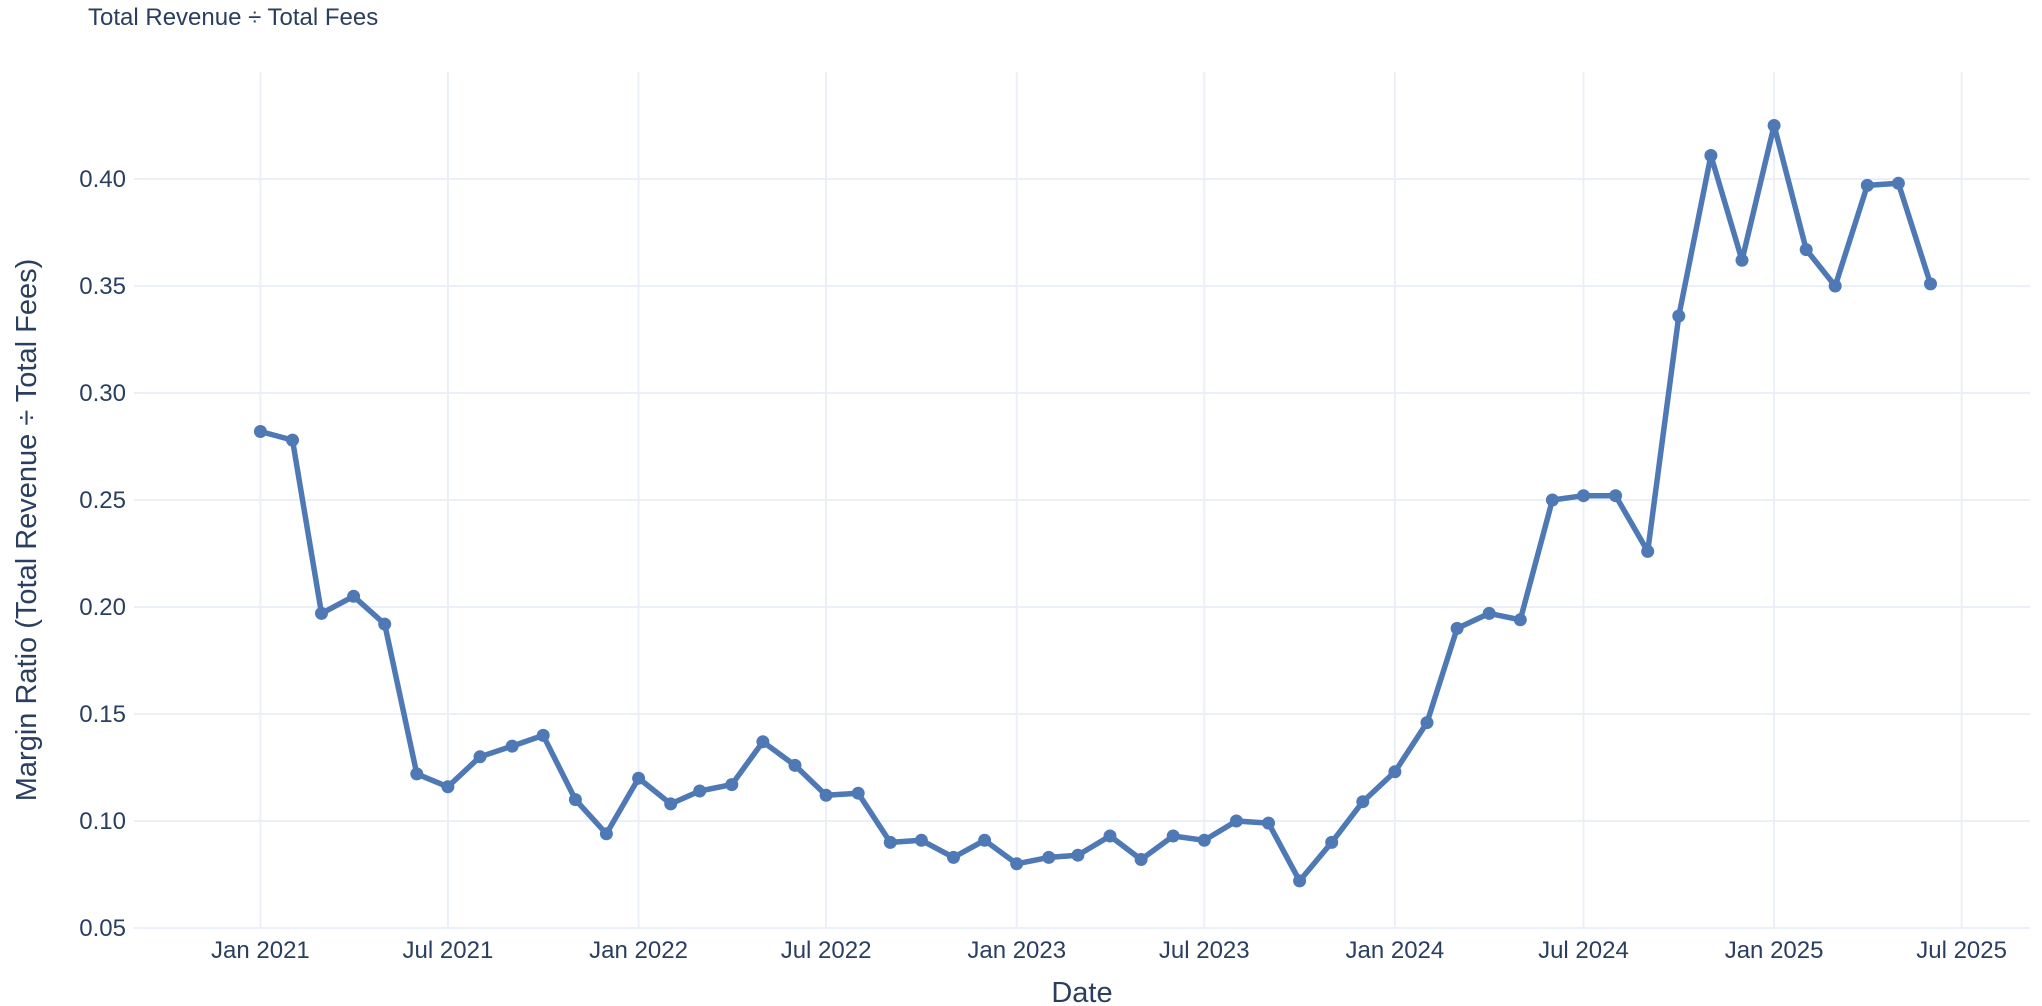  What do you see at coordinates (1774, 950) in the screenshot?
I see `x-tick-label: Jan 2025` at bounding box center [1774, 950].